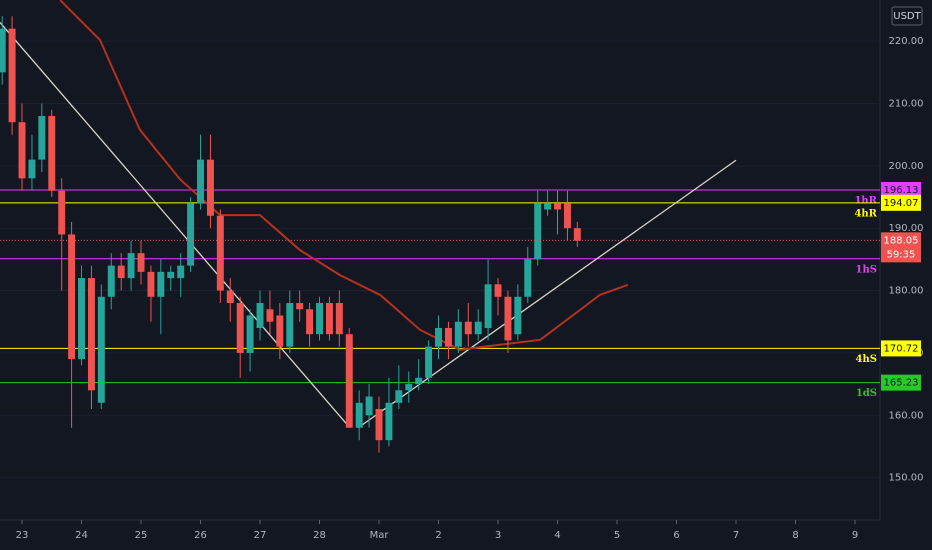  What do you see at coordinates (736, 535) in the screenshot?
I see `x-tick-label: 7` at bounding box center [736, 535].